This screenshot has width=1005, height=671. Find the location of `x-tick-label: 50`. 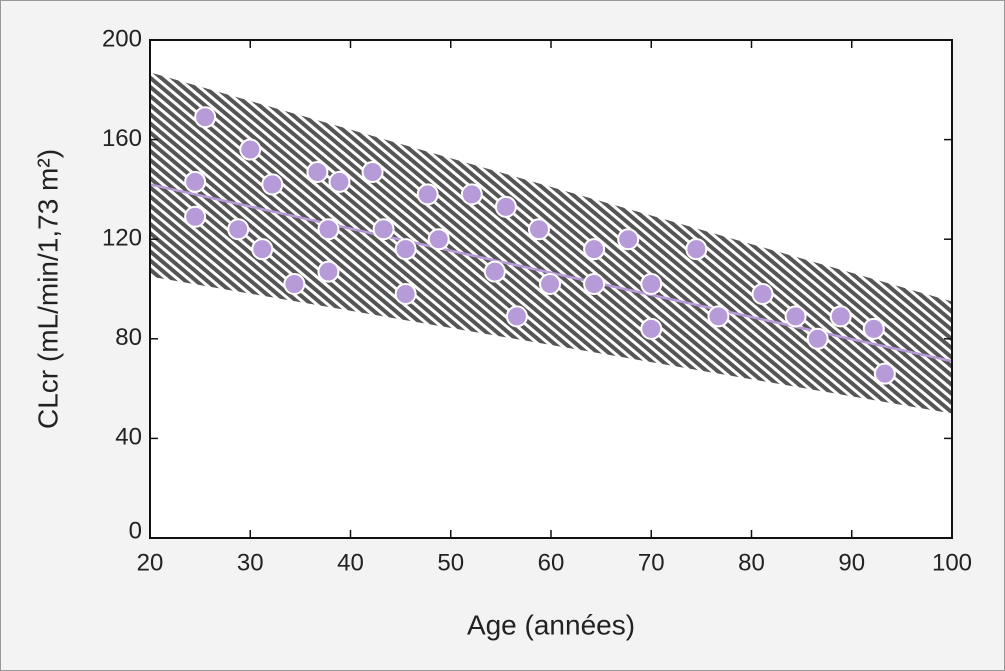

x-tick-label: 50 is located at coordinates (450, 562).